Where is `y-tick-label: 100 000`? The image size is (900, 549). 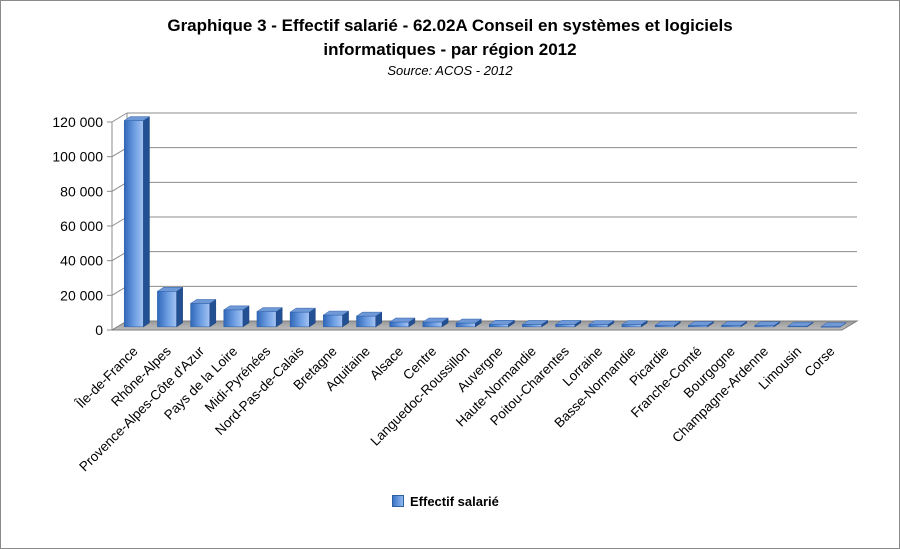
y-tick-label: 100 000 is located at coordinates (77, 157).